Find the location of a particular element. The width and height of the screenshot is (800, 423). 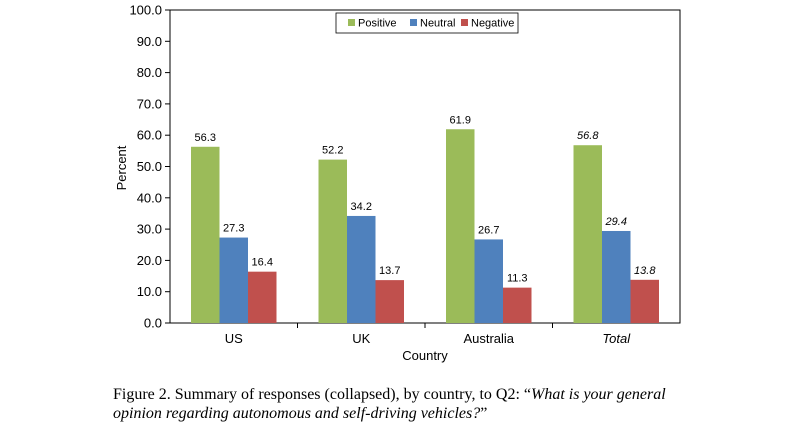

caption-close-quote: ” is located at coordinates (484, 413).